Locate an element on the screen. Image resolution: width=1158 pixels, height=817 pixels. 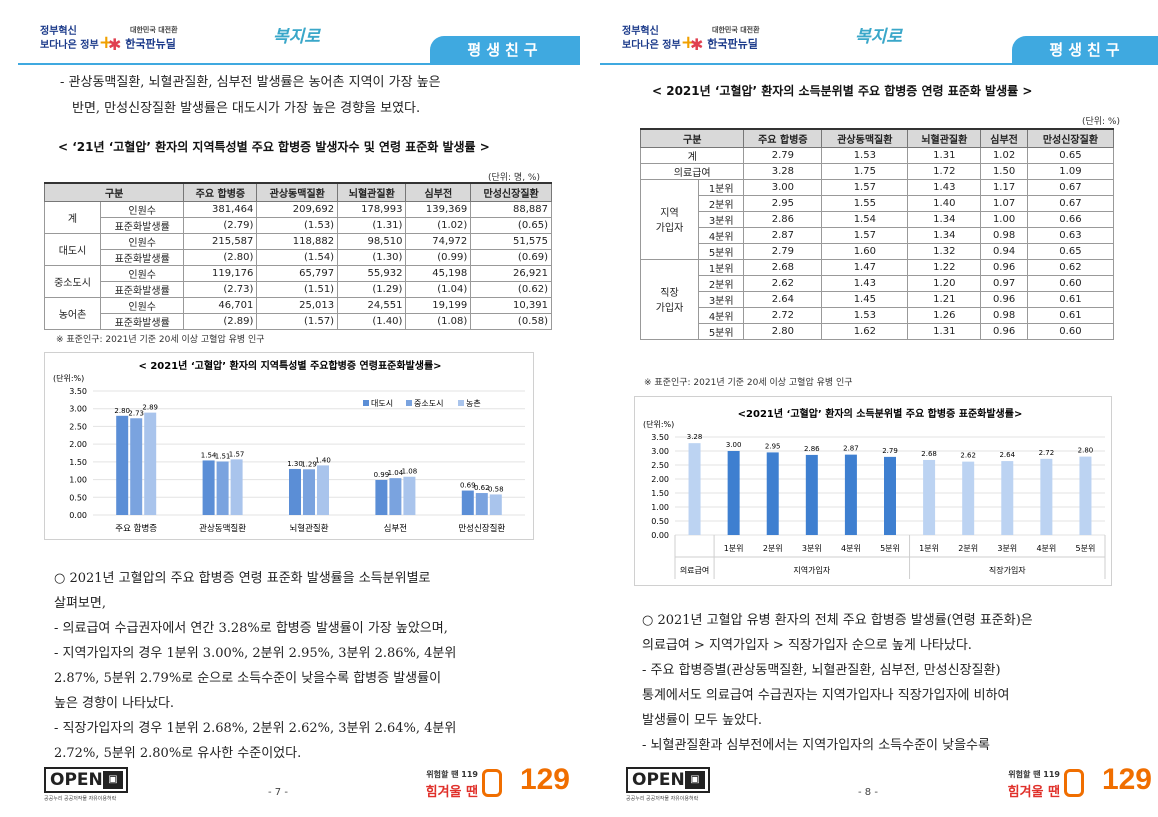
table-cell: 1.53 is located at coordinates (865, 155).